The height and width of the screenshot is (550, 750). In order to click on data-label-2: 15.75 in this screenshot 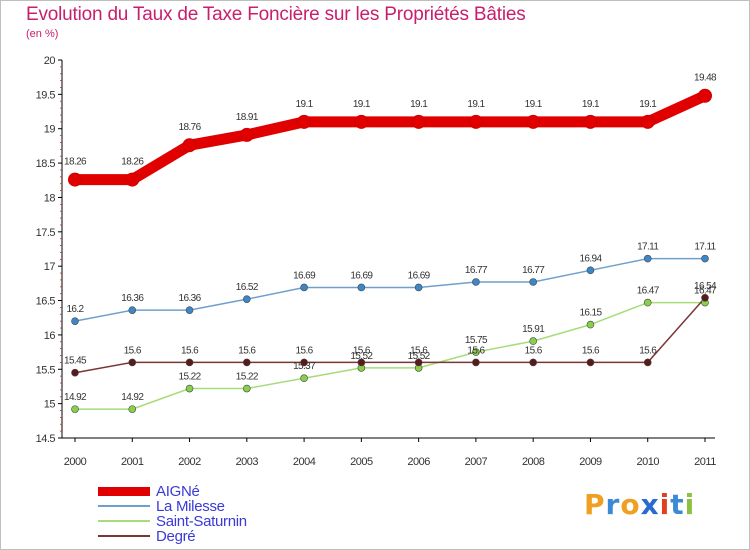, I will do `click(476, 340)`.